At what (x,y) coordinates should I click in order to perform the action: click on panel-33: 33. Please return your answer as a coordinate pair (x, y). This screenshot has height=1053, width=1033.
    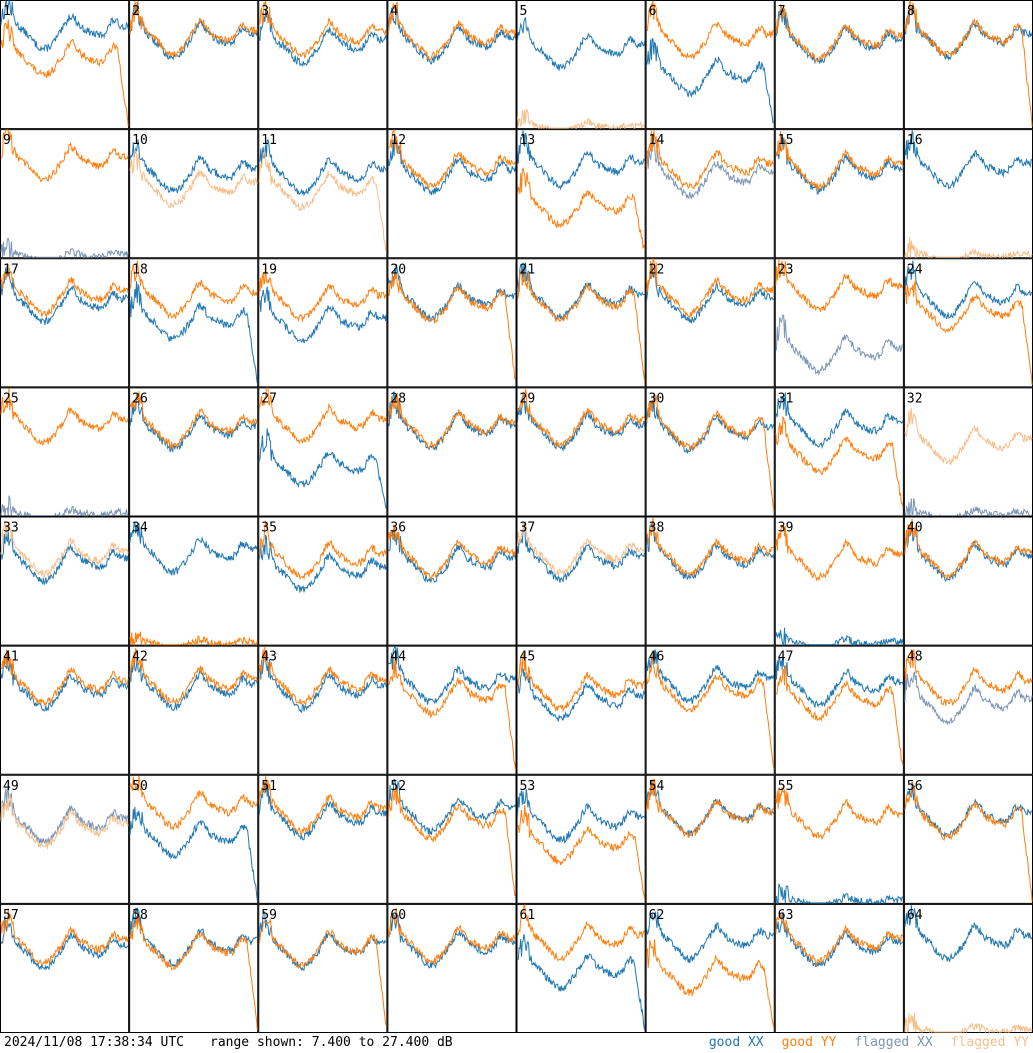
    Looking at the image, I should click on (65, 581).